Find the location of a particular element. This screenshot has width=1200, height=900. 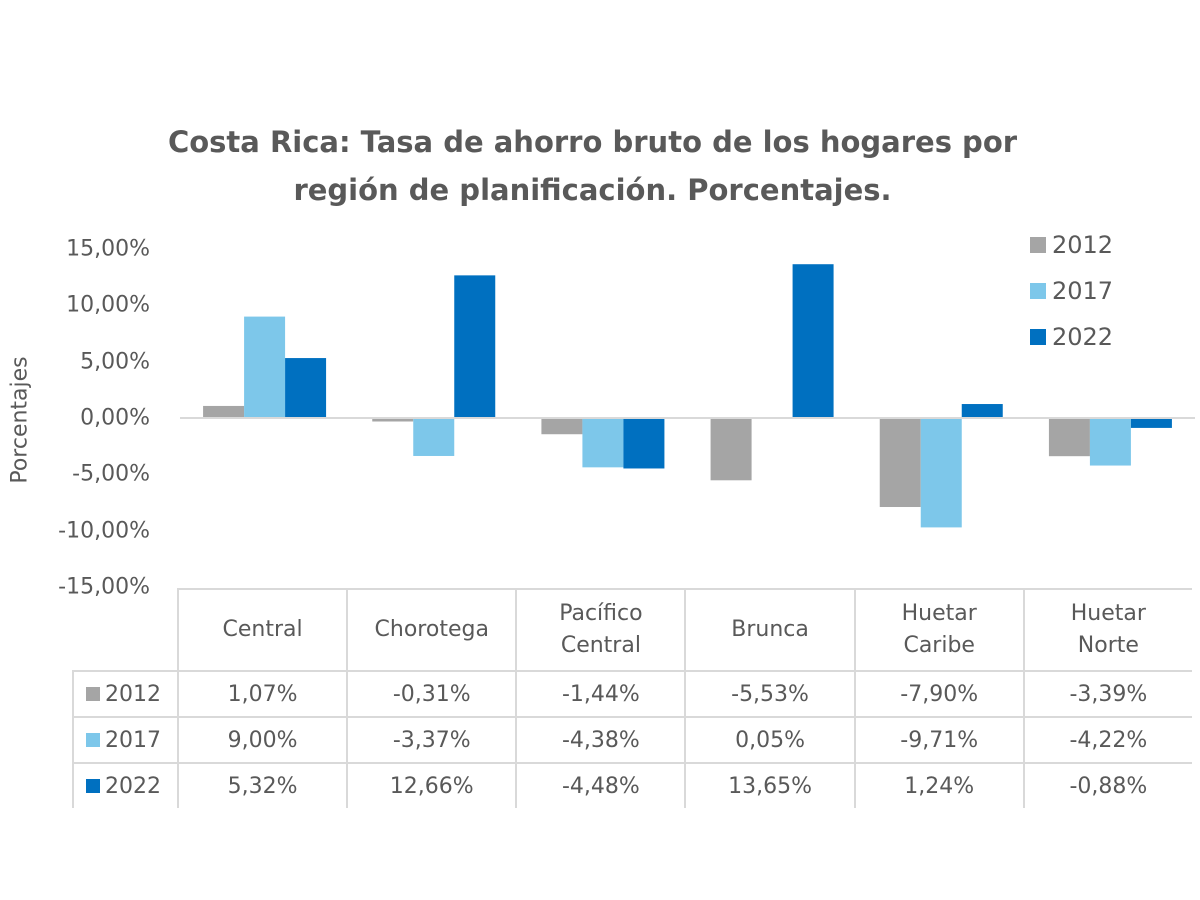

category-label-line: Pacífico is located at coordinates (601, 613).